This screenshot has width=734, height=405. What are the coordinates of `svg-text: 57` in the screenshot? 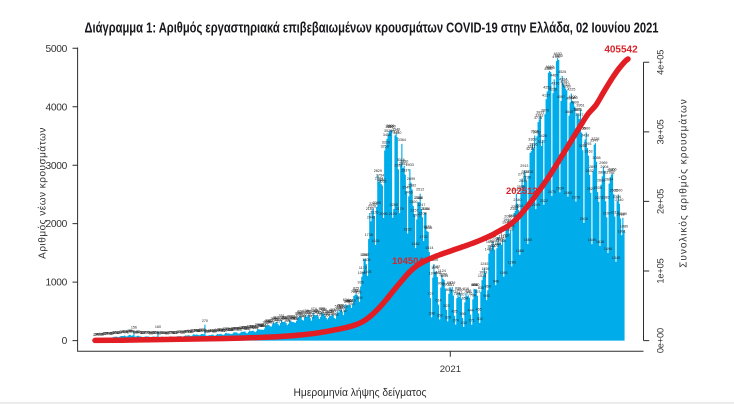 It's located at (150, 333).